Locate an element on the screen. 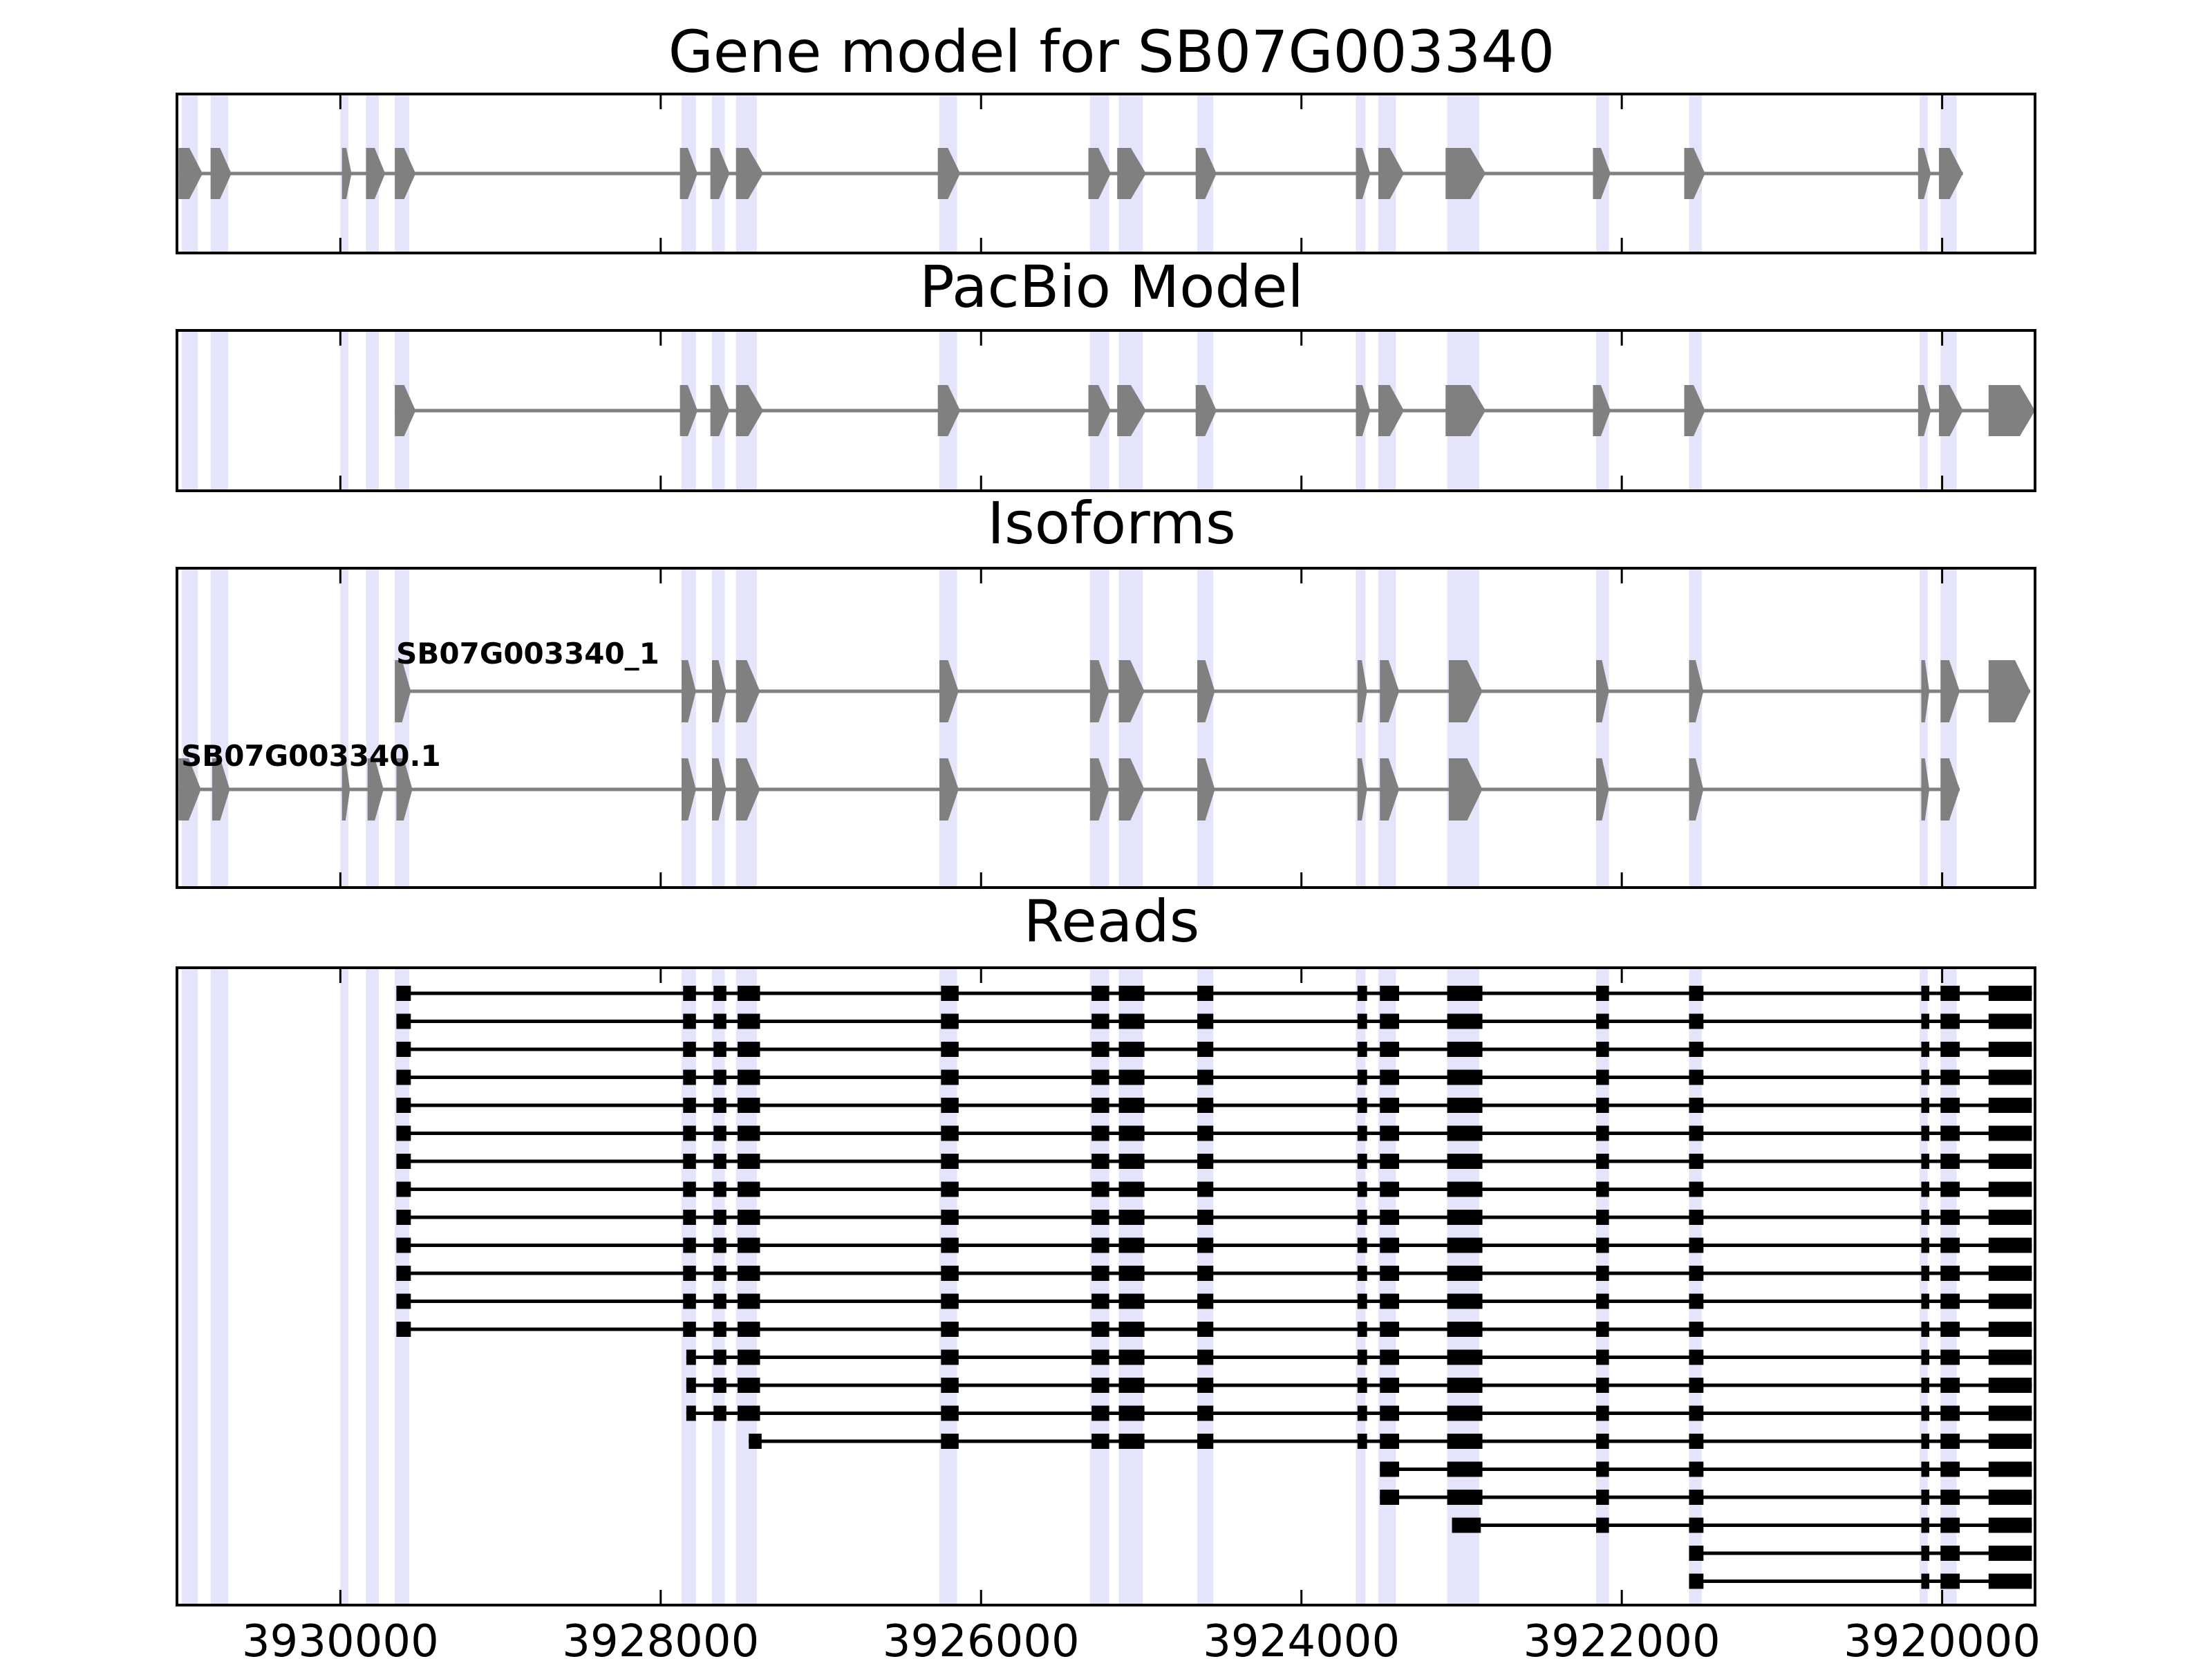 The image size is (2212, 1659). panel-title-gene-model: Gene model for SB07G003340 is located at coordinates (1111, 52).